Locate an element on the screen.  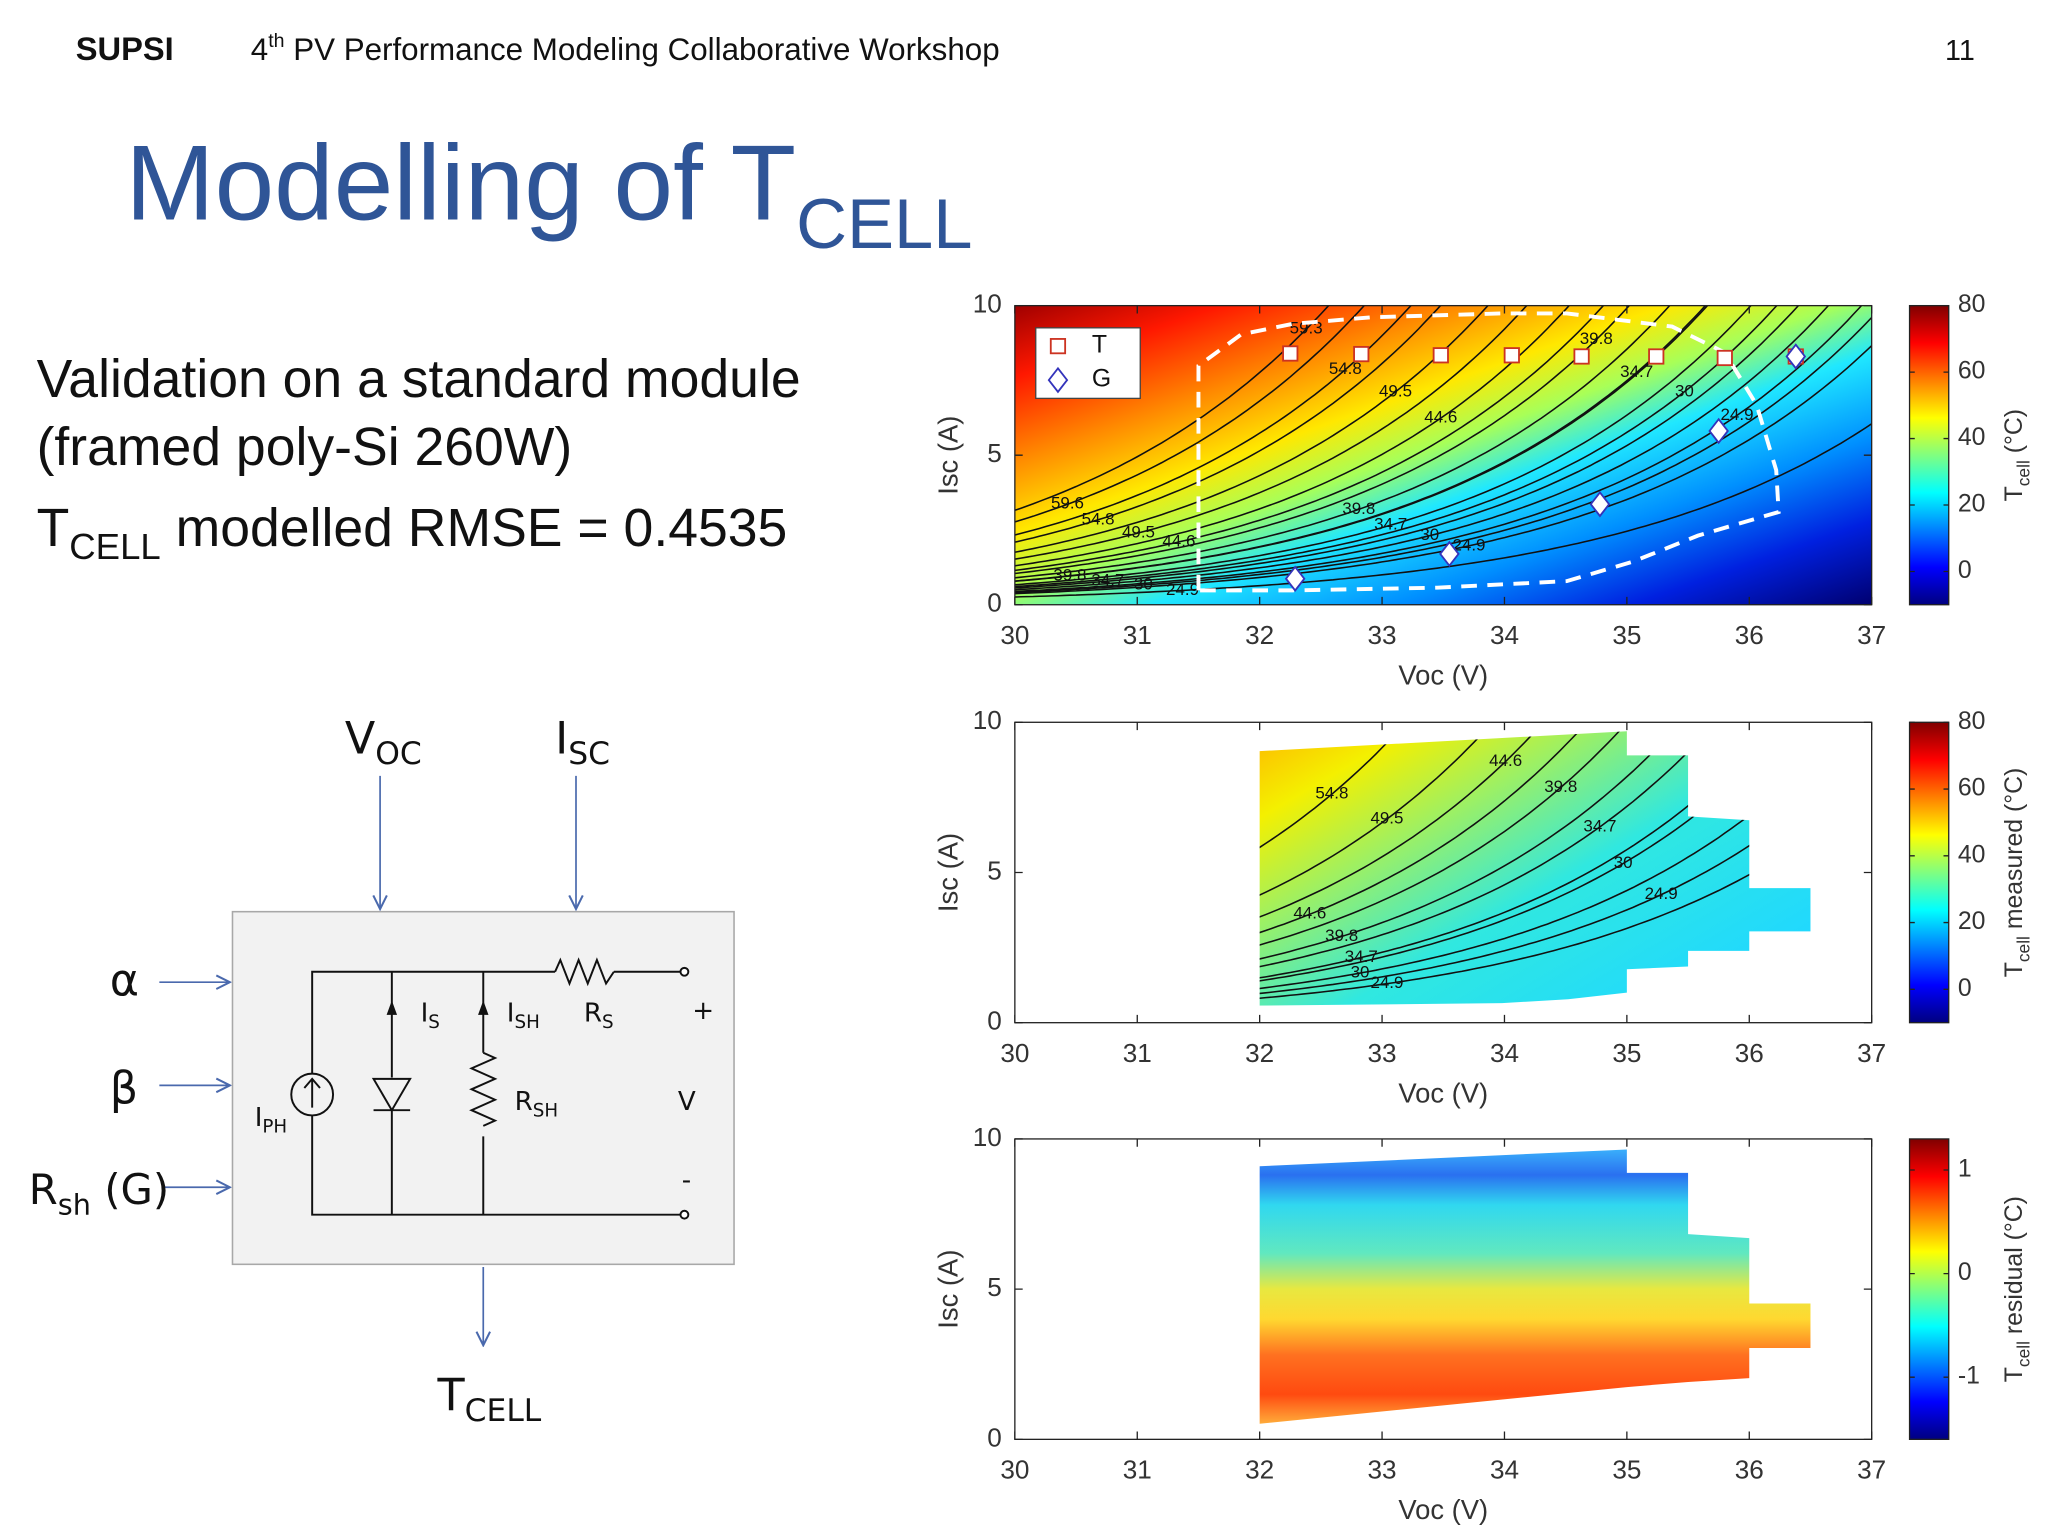
heatmap is located at coordinates (1535, 868).